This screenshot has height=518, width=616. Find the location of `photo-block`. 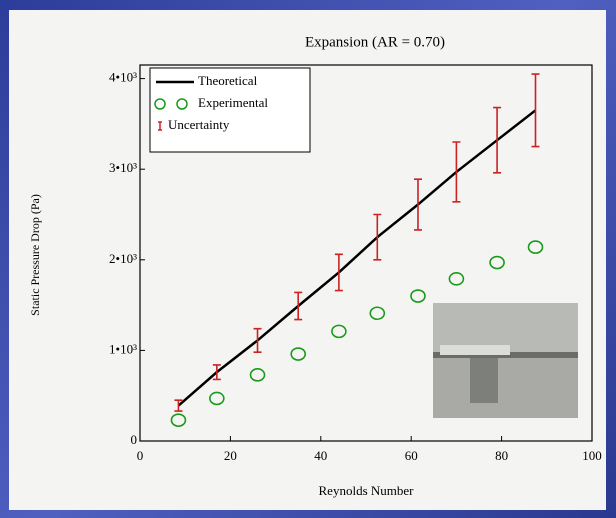

photo-block is located at coordinates (484, 380).